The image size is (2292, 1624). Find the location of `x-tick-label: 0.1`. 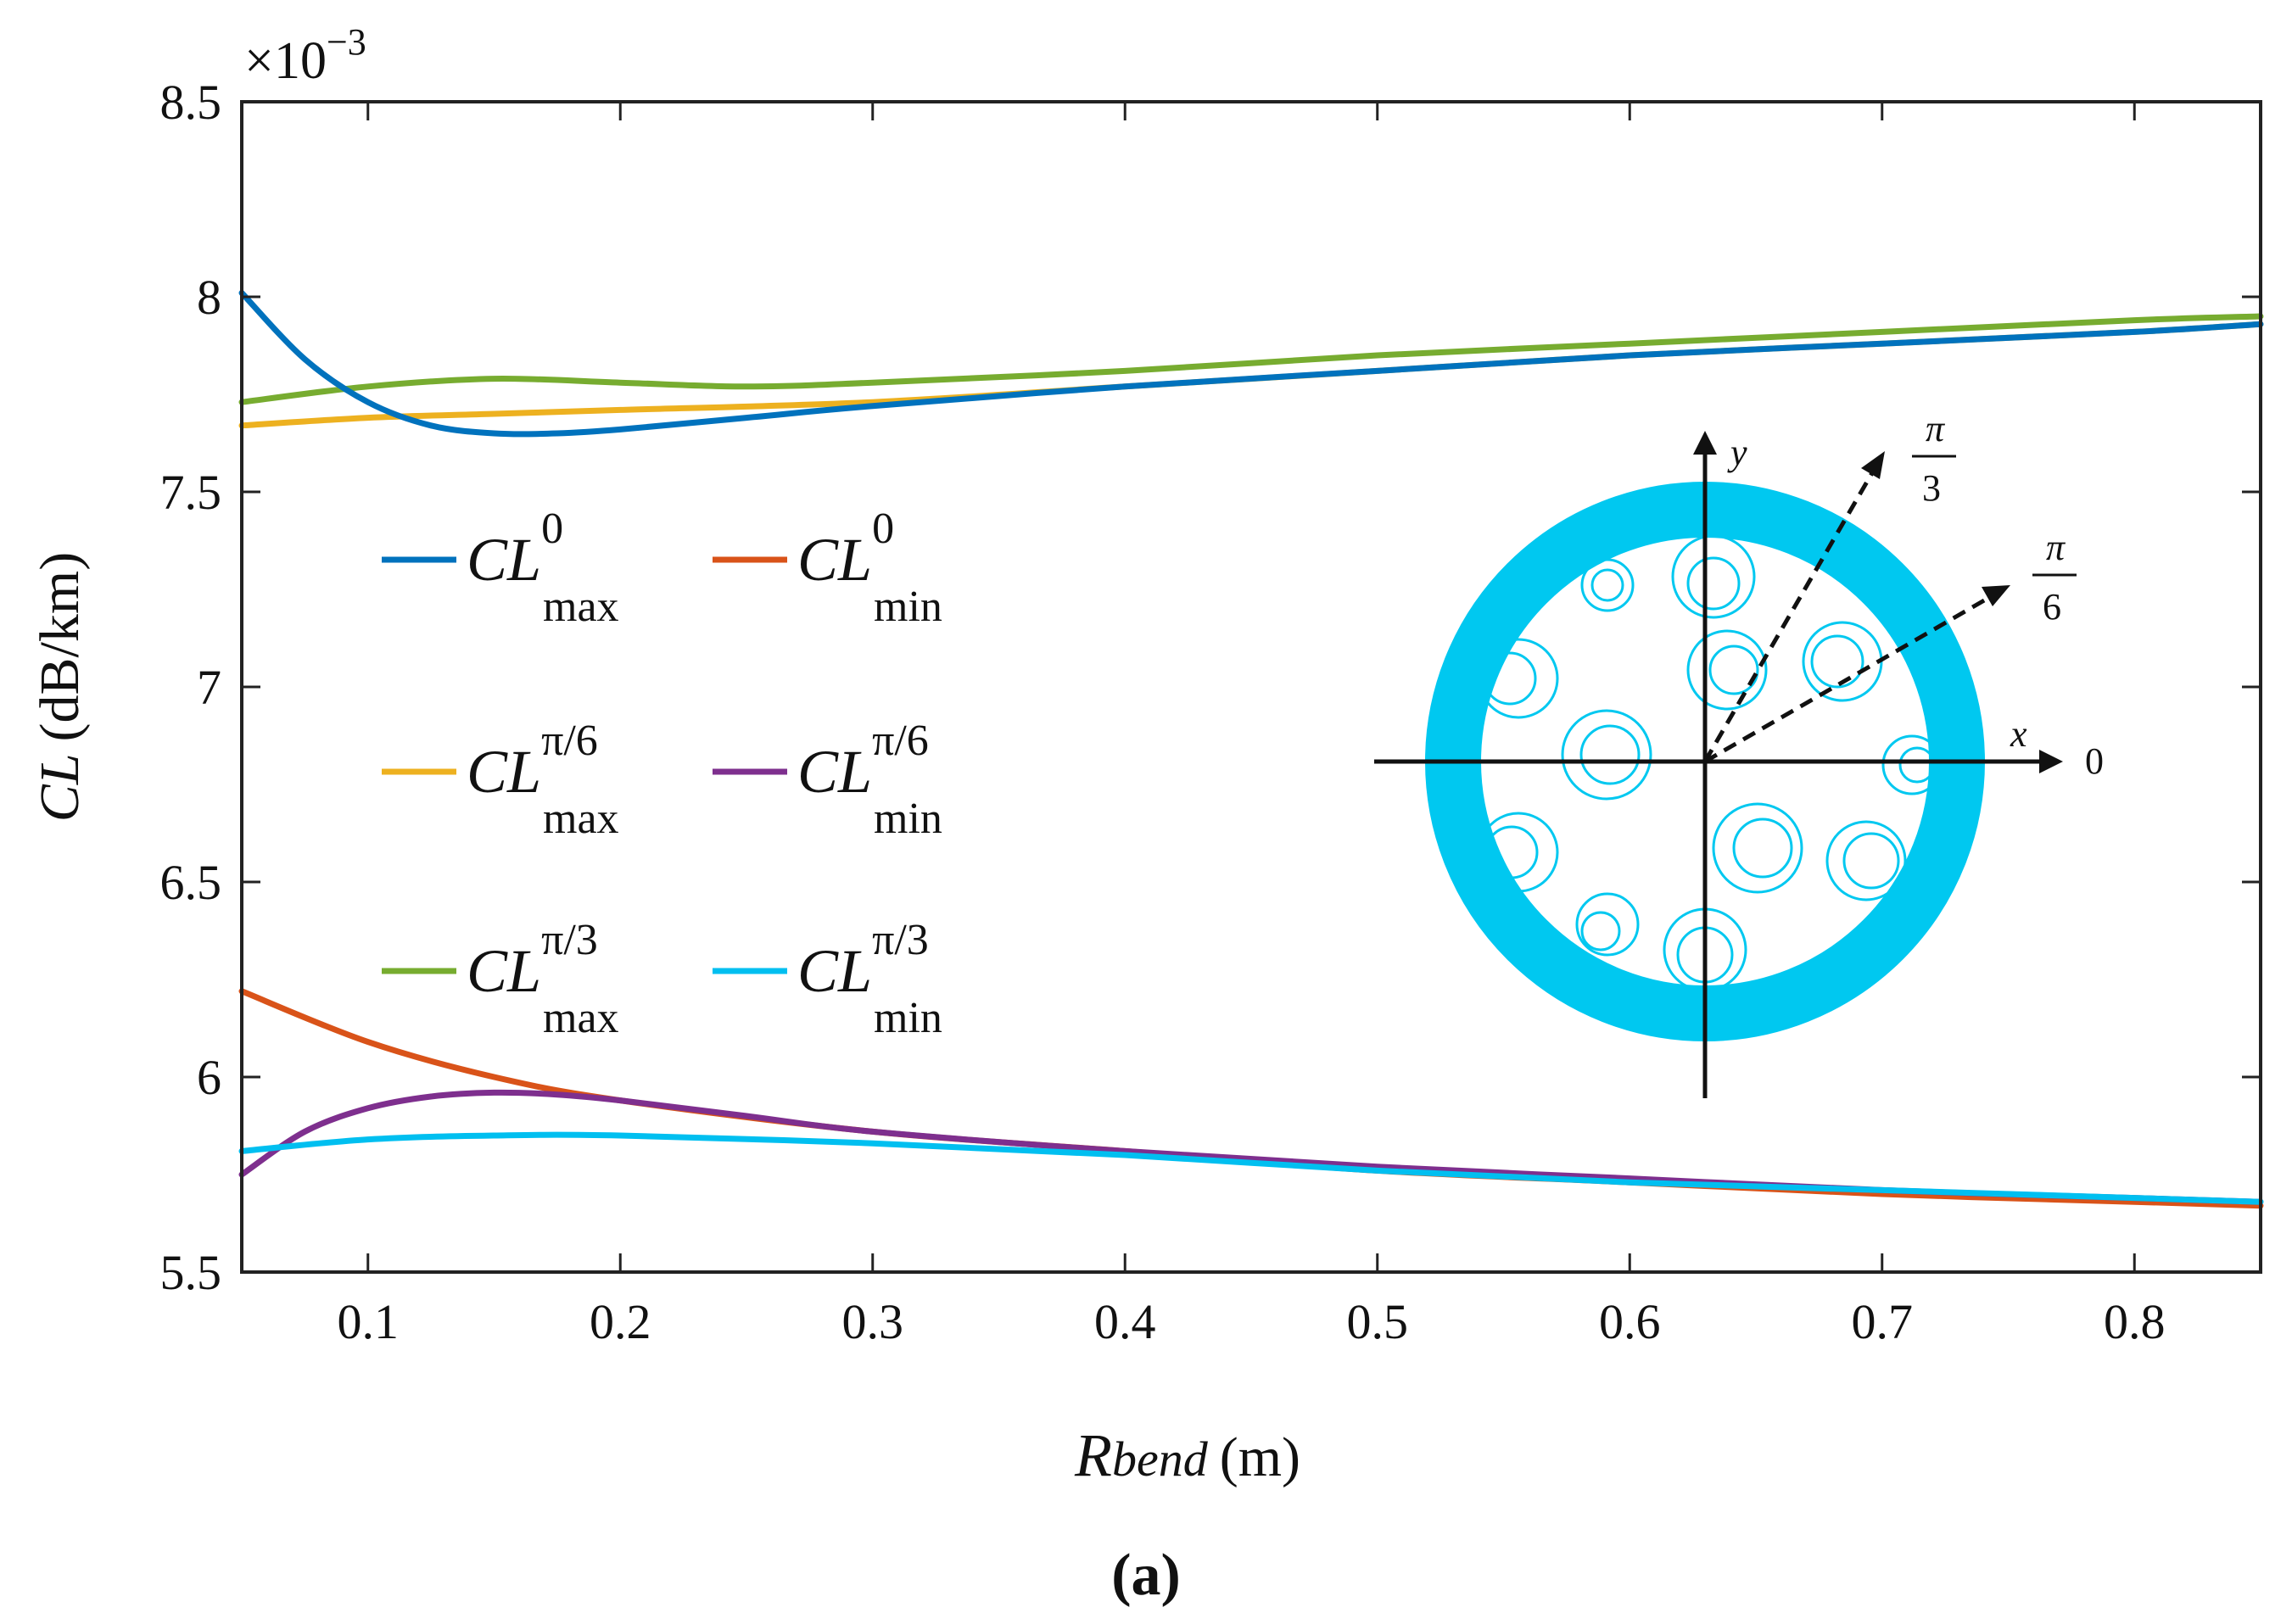

x-tick-label: 0.1 is located at coordinates (369, 1321).